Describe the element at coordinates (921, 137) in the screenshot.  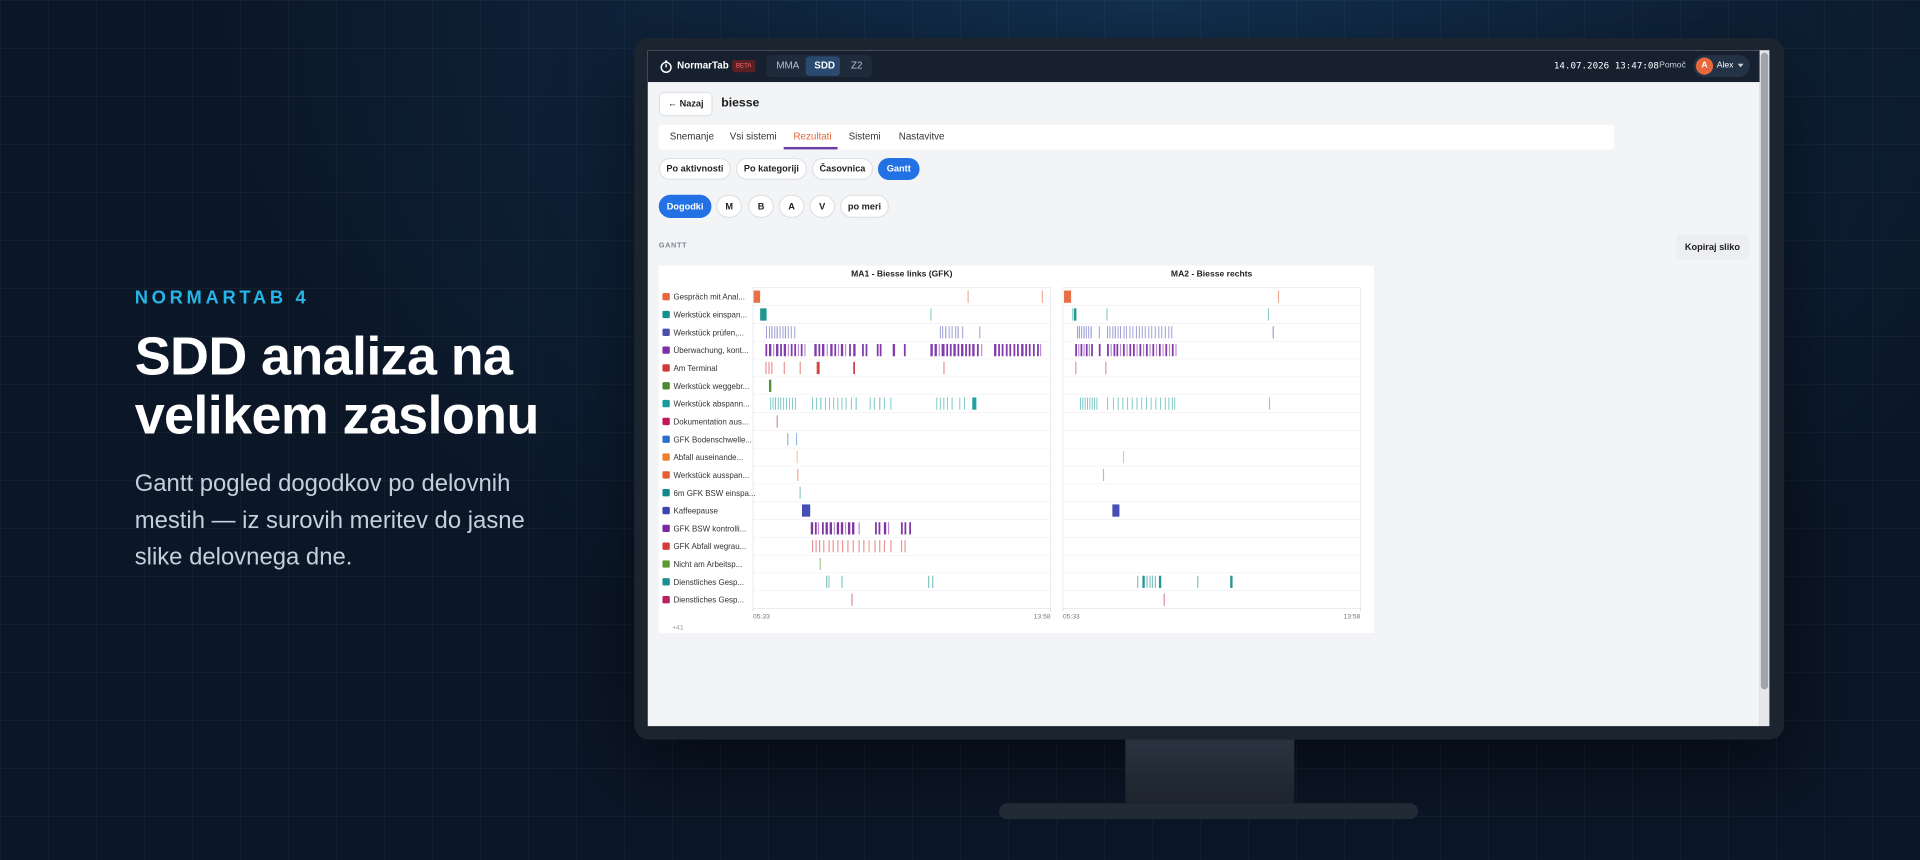
I see `tab: Nastavitve` at that location.